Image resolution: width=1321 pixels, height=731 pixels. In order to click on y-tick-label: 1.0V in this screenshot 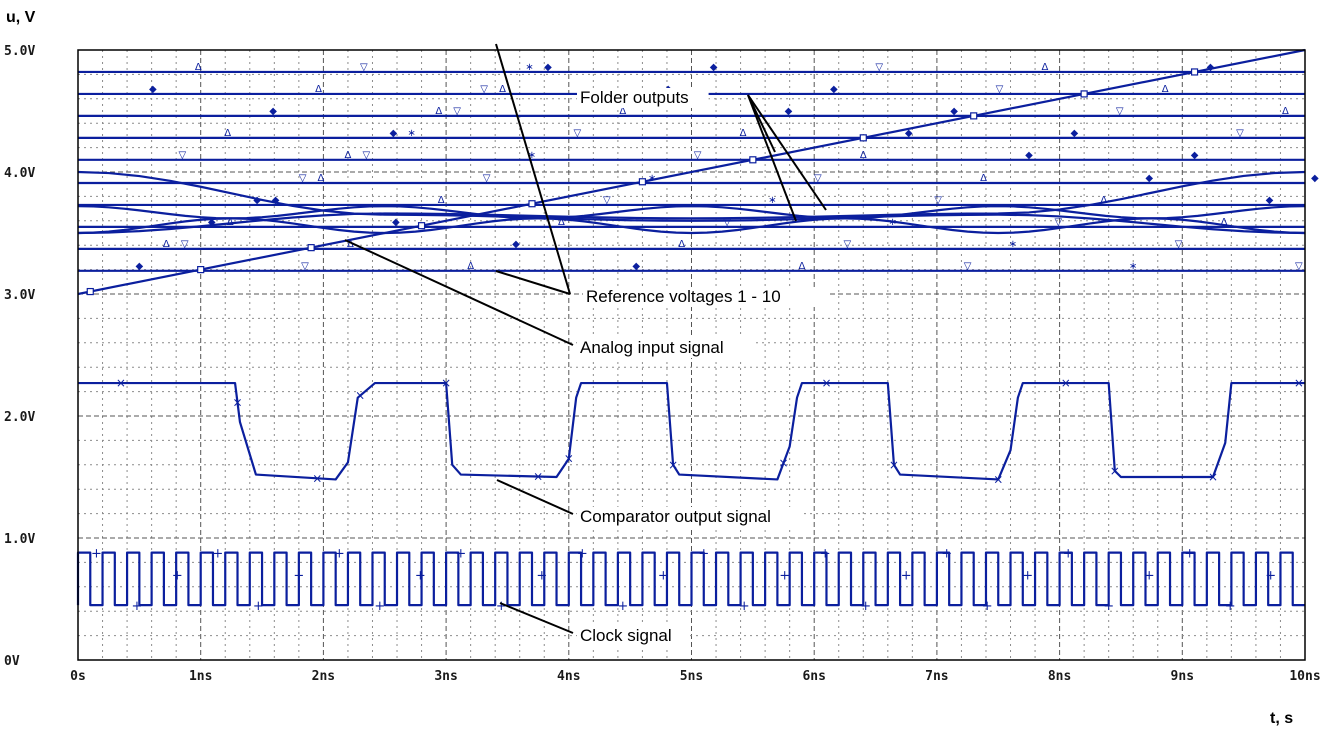, I will do `click(19, 539)`.